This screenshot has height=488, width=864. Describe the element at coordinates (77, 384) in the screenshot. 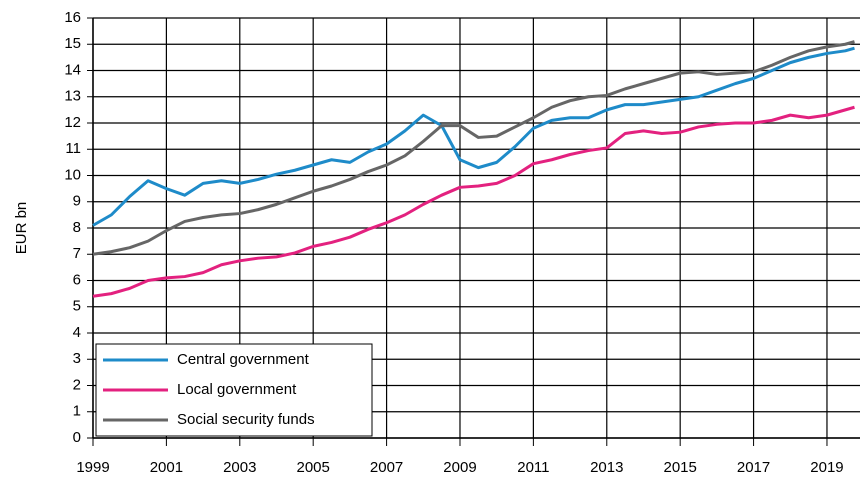

I see `y-tick-label: 2` at that location.